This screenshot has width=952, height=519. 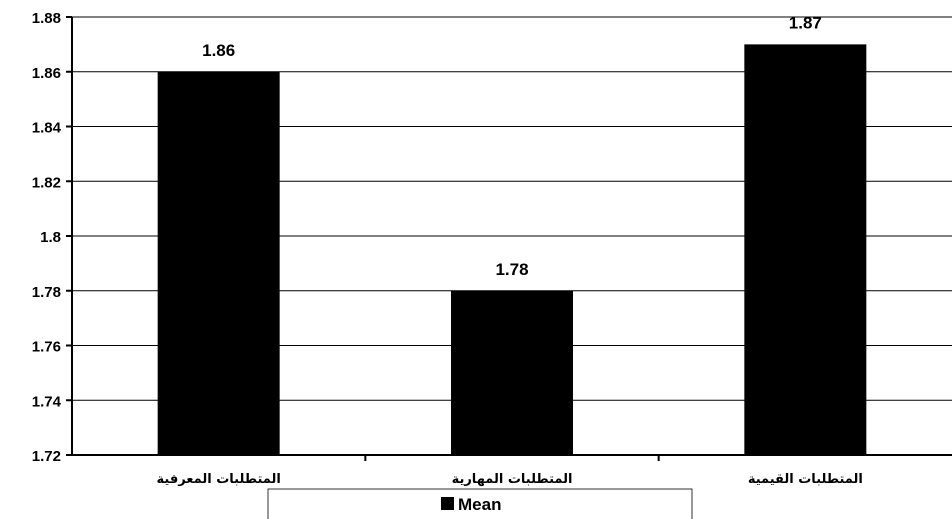 What do you see at coordinates (47, 128) in the screenshot?
I see `y-tick-label: 1.84` at bounding box center [47, 128].